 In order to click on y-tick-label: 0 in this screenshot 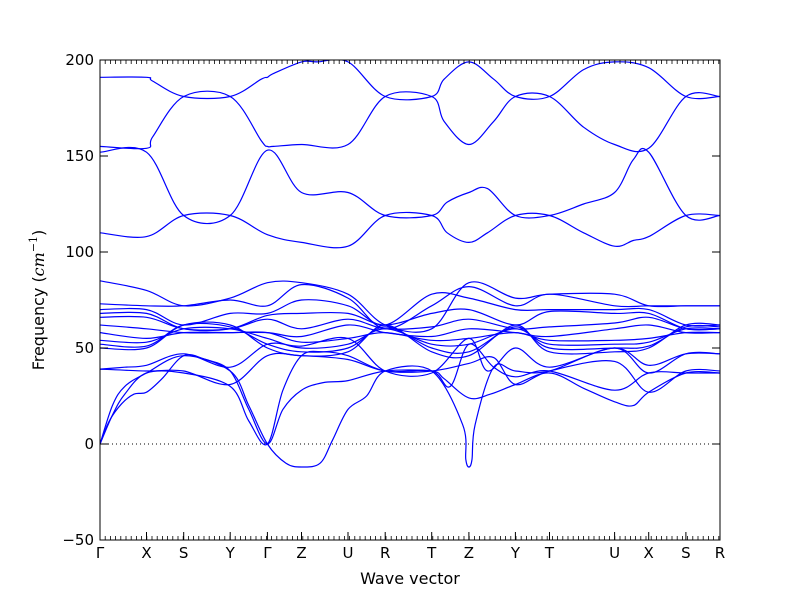, I will do `click(89, 444)`.